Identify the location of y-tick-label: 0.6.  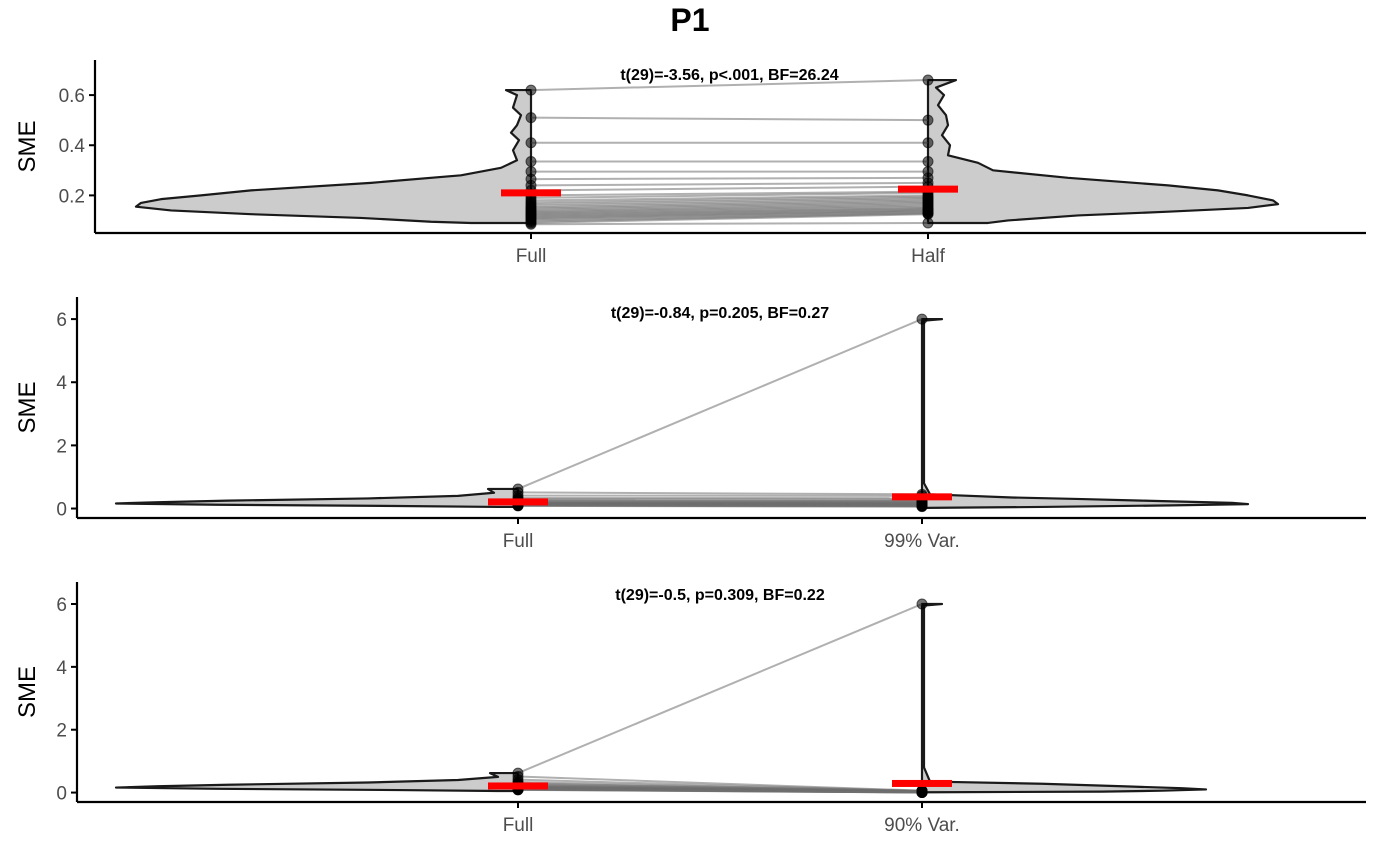
(72, 96).